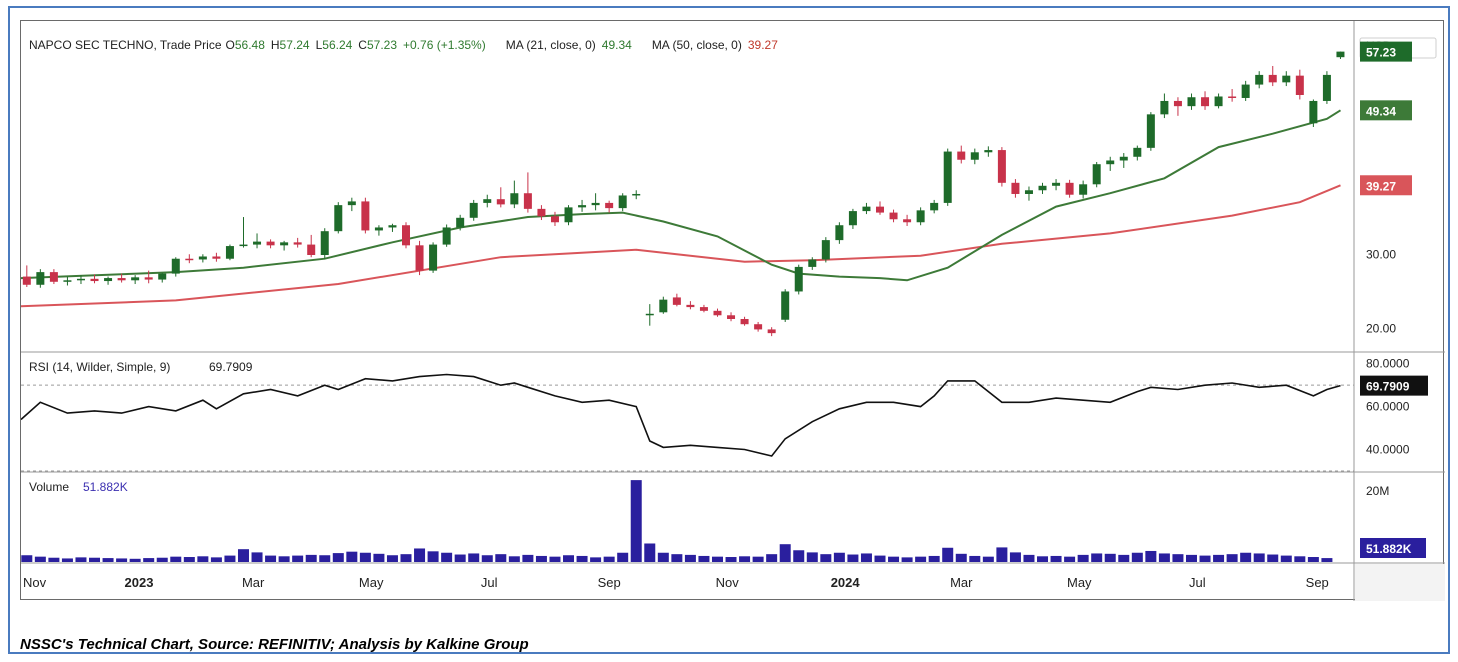 The image size is (1458, 662). I want to click on legend-high: 57.24, so click(295, 45).